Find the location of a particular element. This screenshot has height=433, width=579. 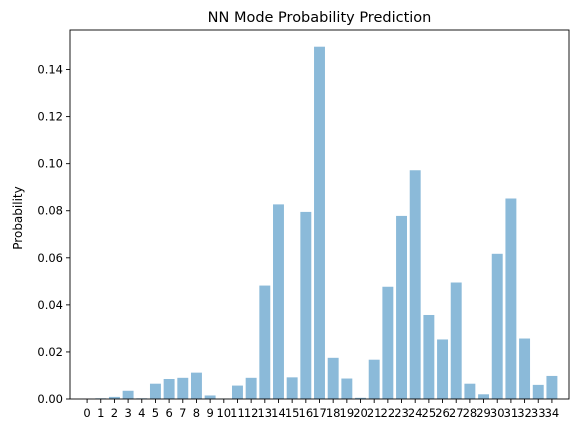

x-tick-label: 6 is located at coordinates (168, 413).